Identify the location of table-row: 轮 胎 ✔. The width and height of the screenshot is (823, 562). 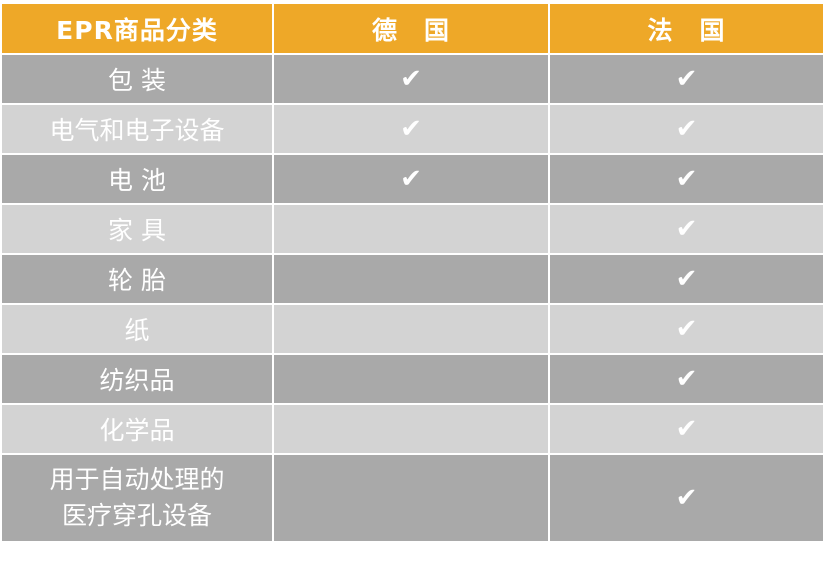
(411, 279).